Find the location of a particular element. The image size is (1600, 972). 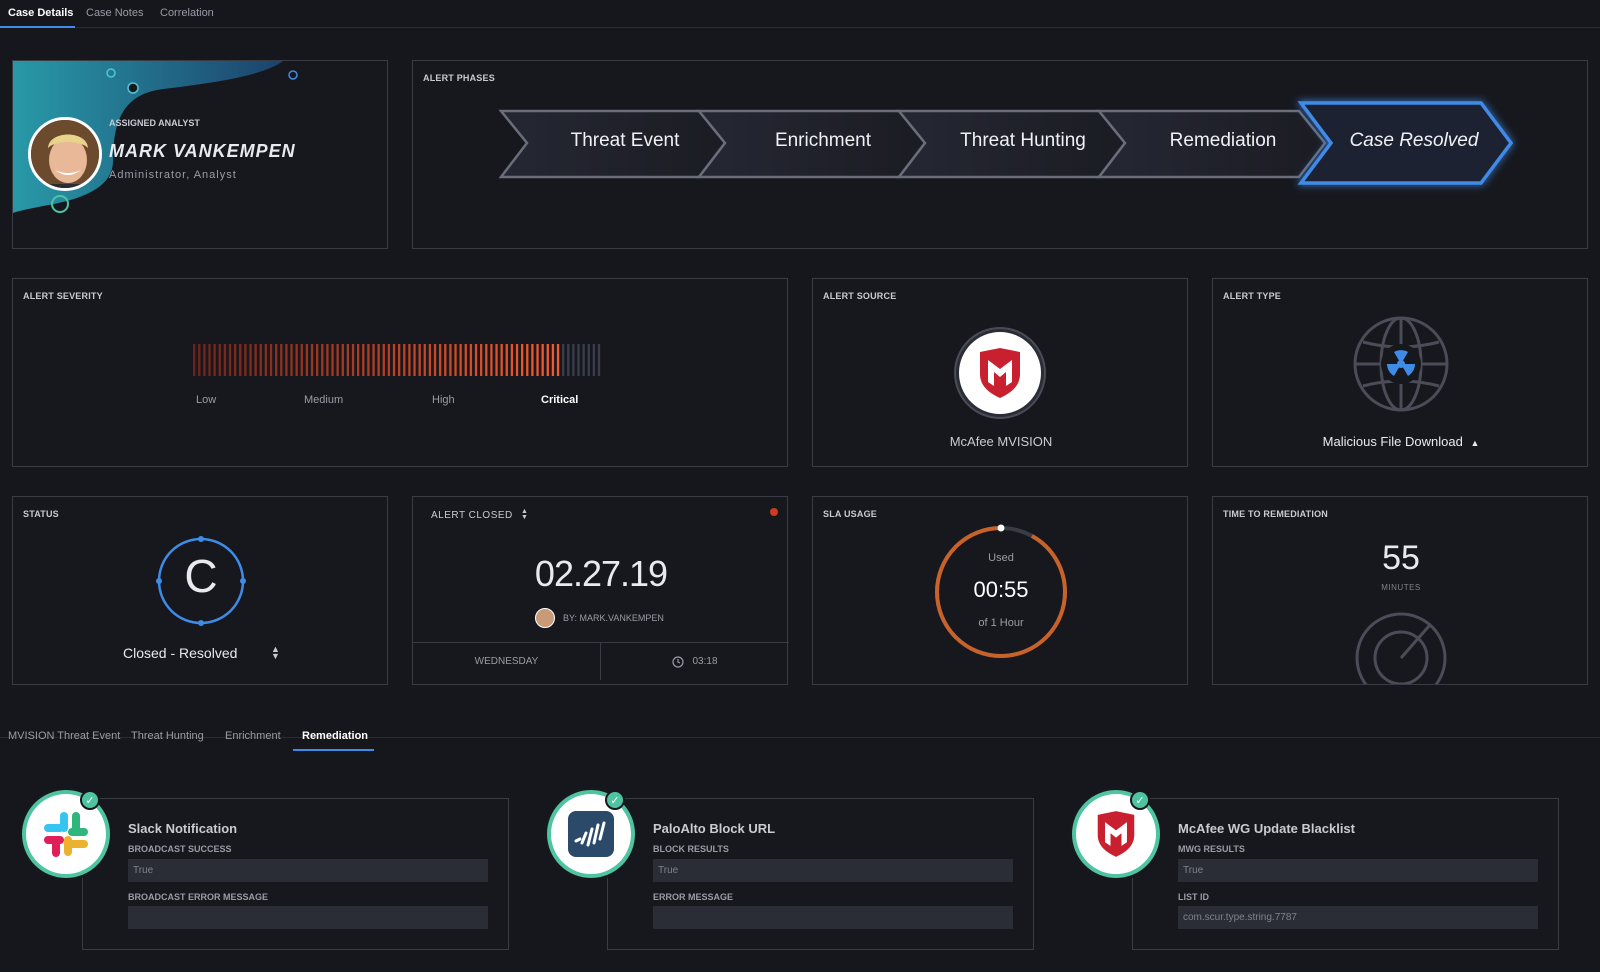

phase-threat-hunting: Threat Hunting is located at coordinates (1023, 140).